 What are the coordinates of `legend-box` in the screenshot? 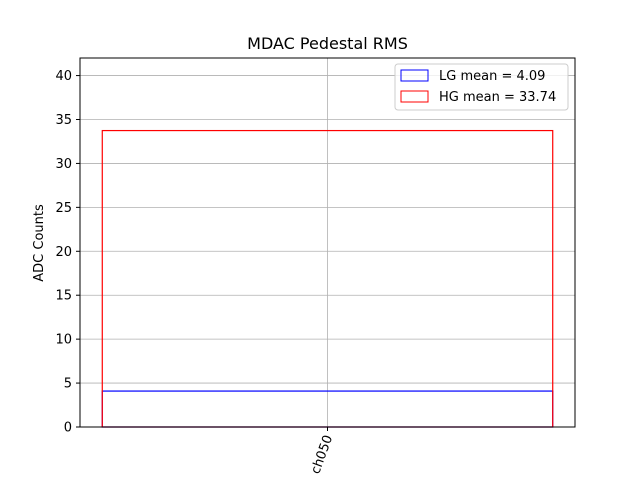 It's located at (481, 87).